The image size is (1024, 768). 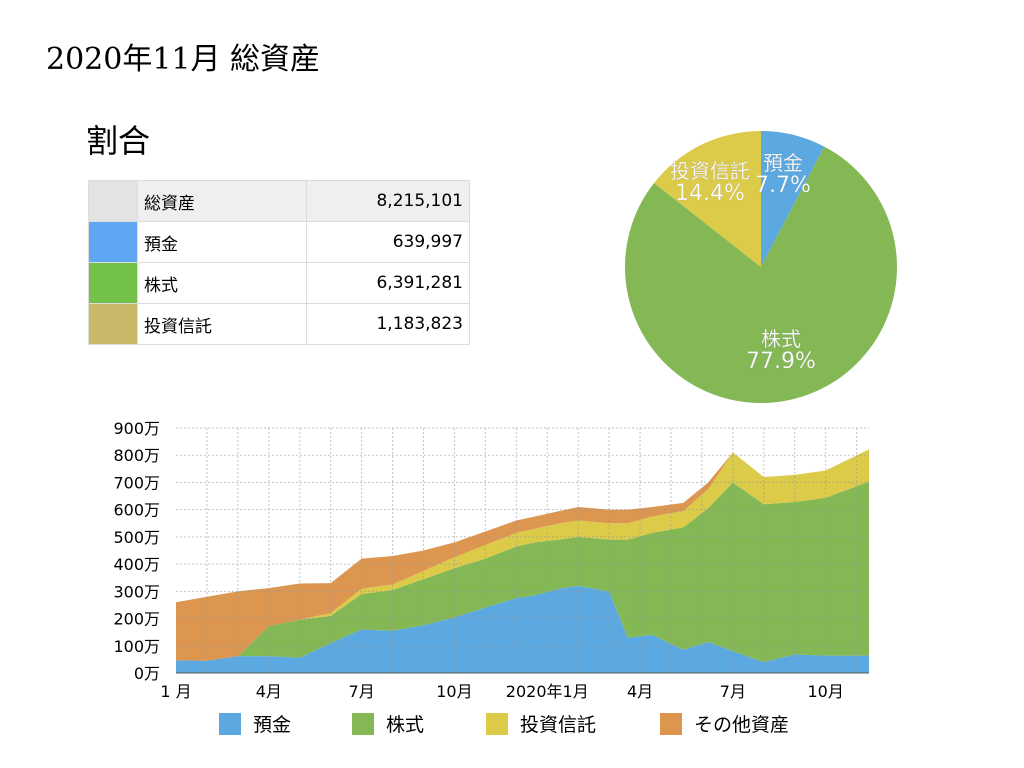 I want to click on pie-slice-label: 株式, so click(x=781, y=339).